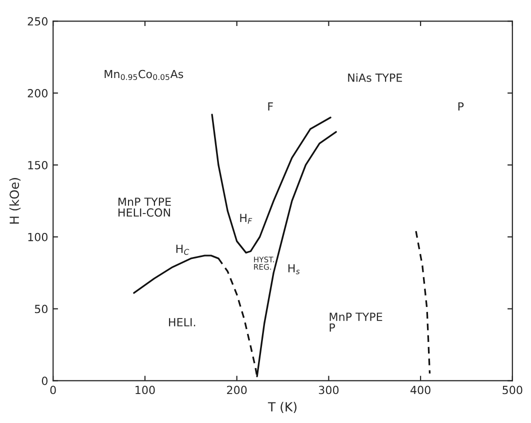 The image size is (531, 423). I want to click on y-tick-label: 150, so click(38, 165).